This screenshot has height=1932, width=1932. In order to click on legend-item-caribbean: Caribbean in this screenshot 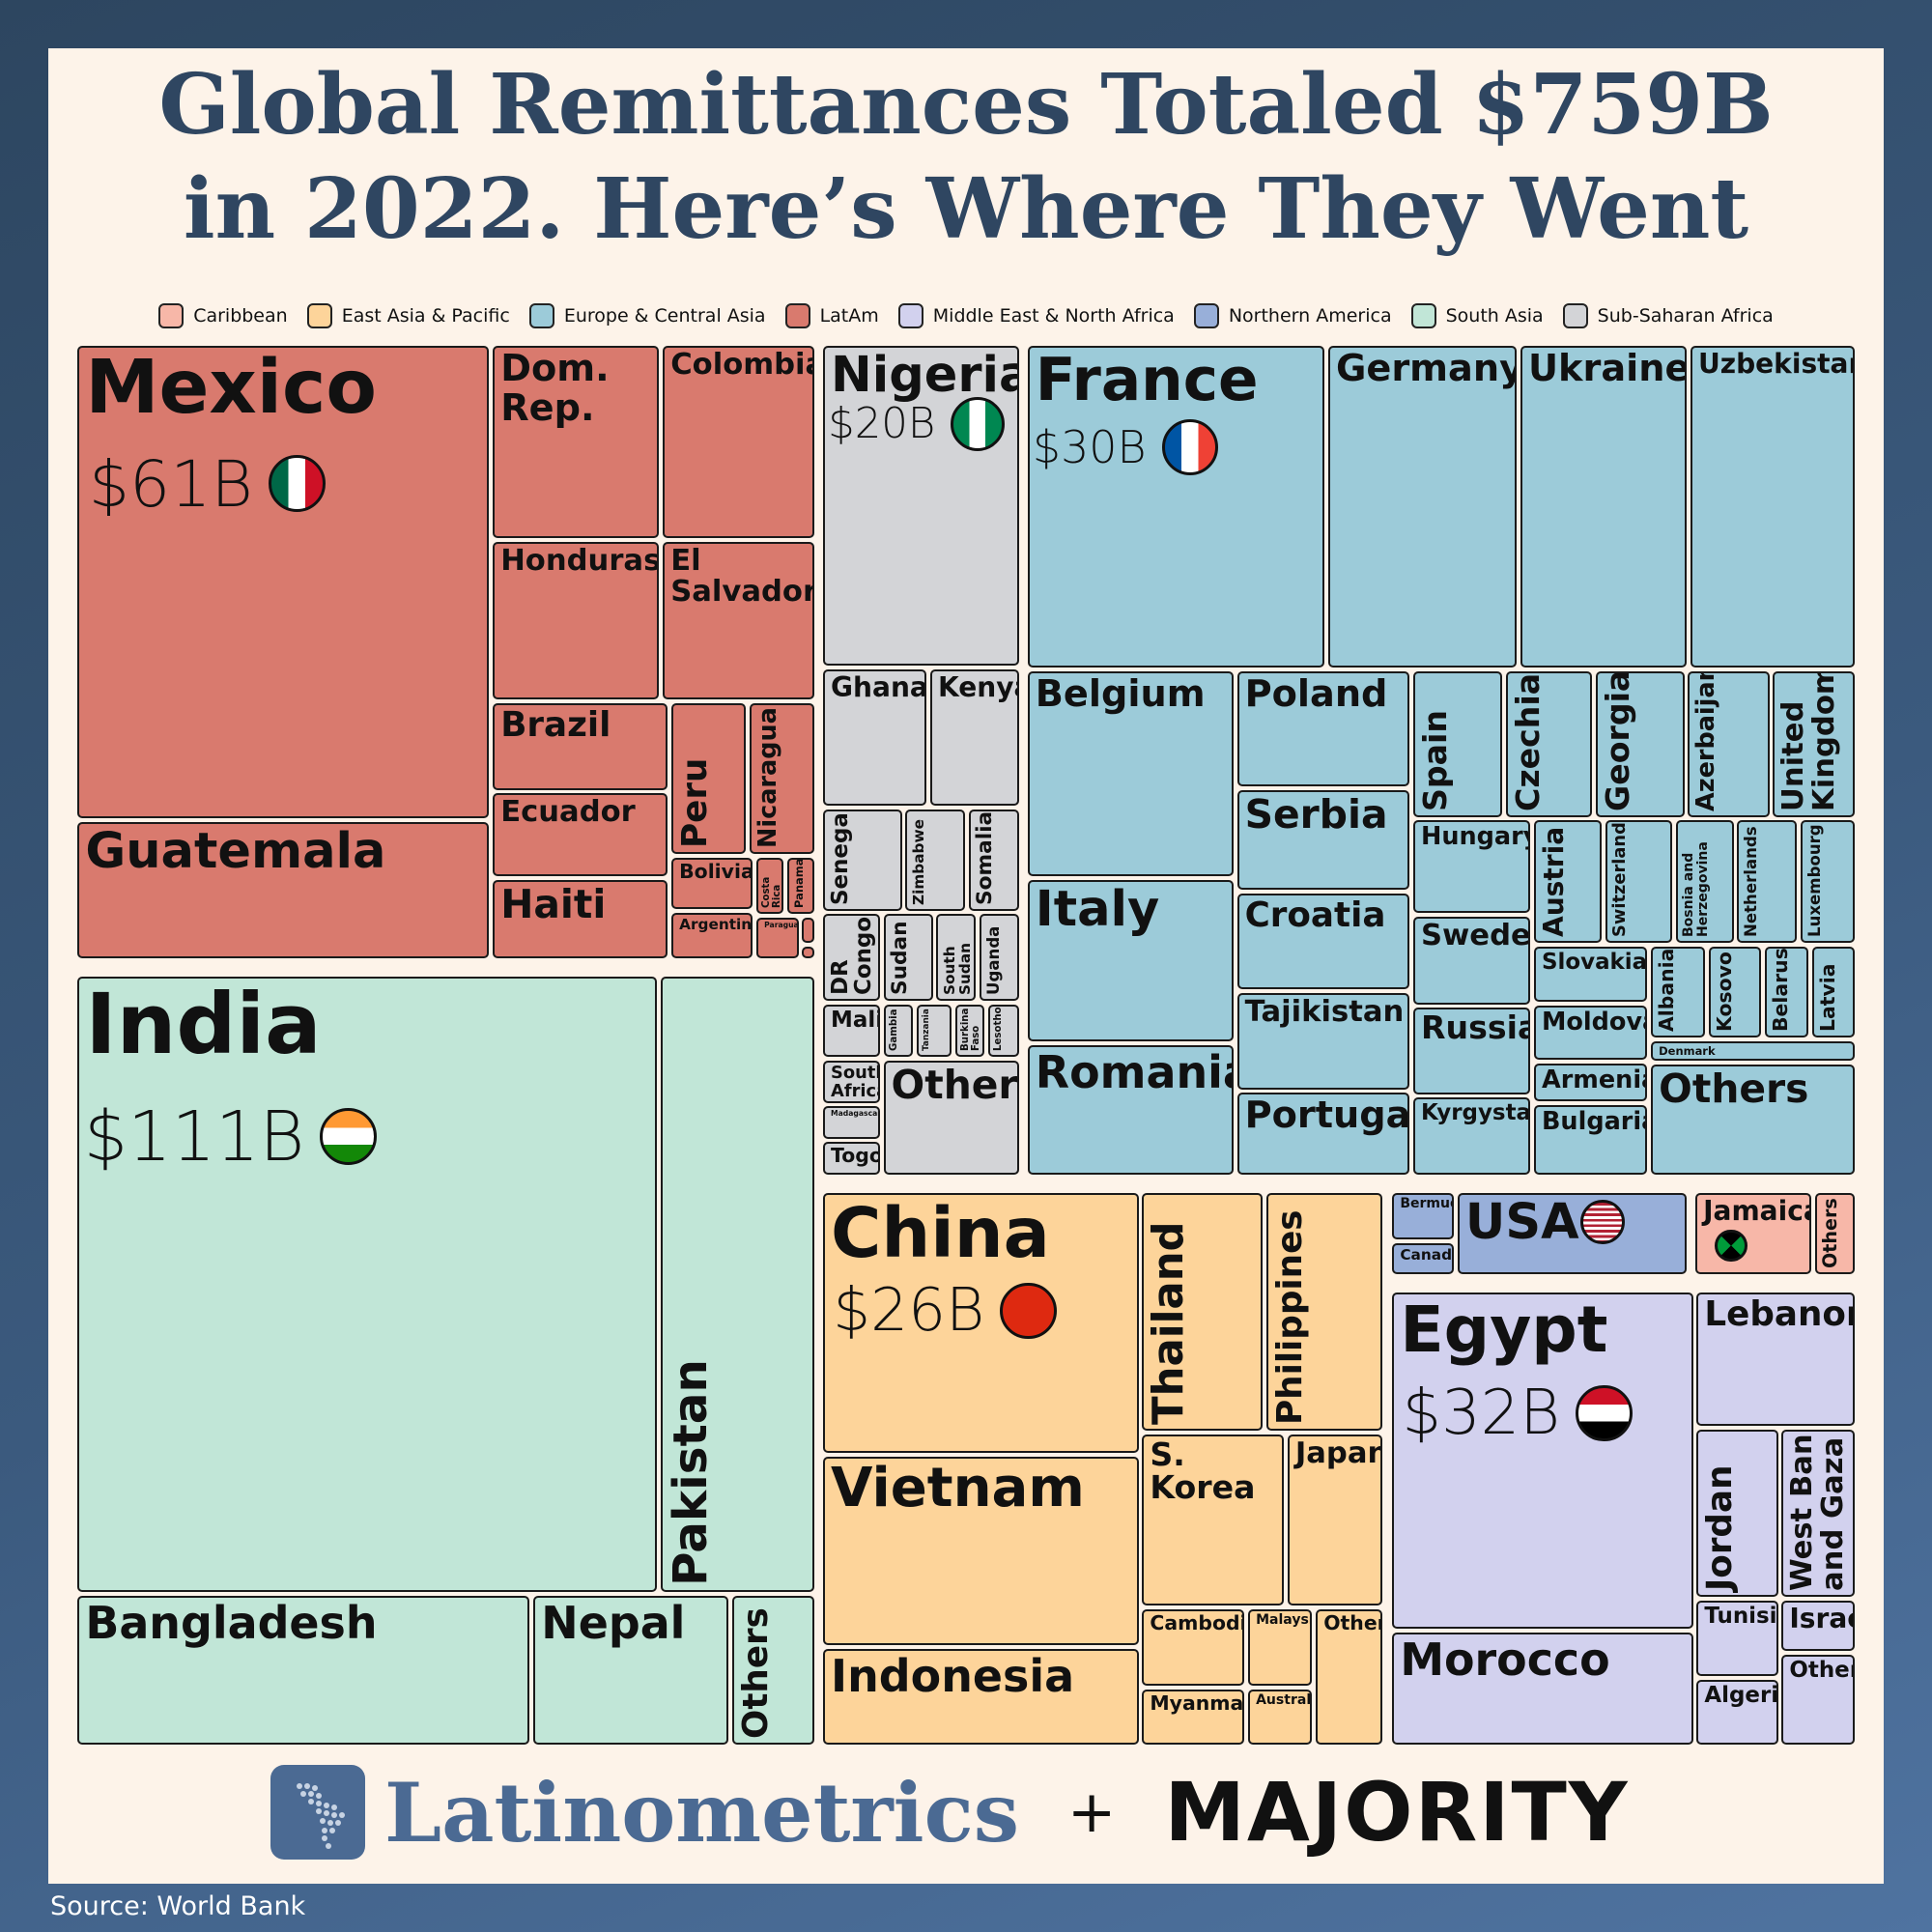, I will do `click(223, 315)`.